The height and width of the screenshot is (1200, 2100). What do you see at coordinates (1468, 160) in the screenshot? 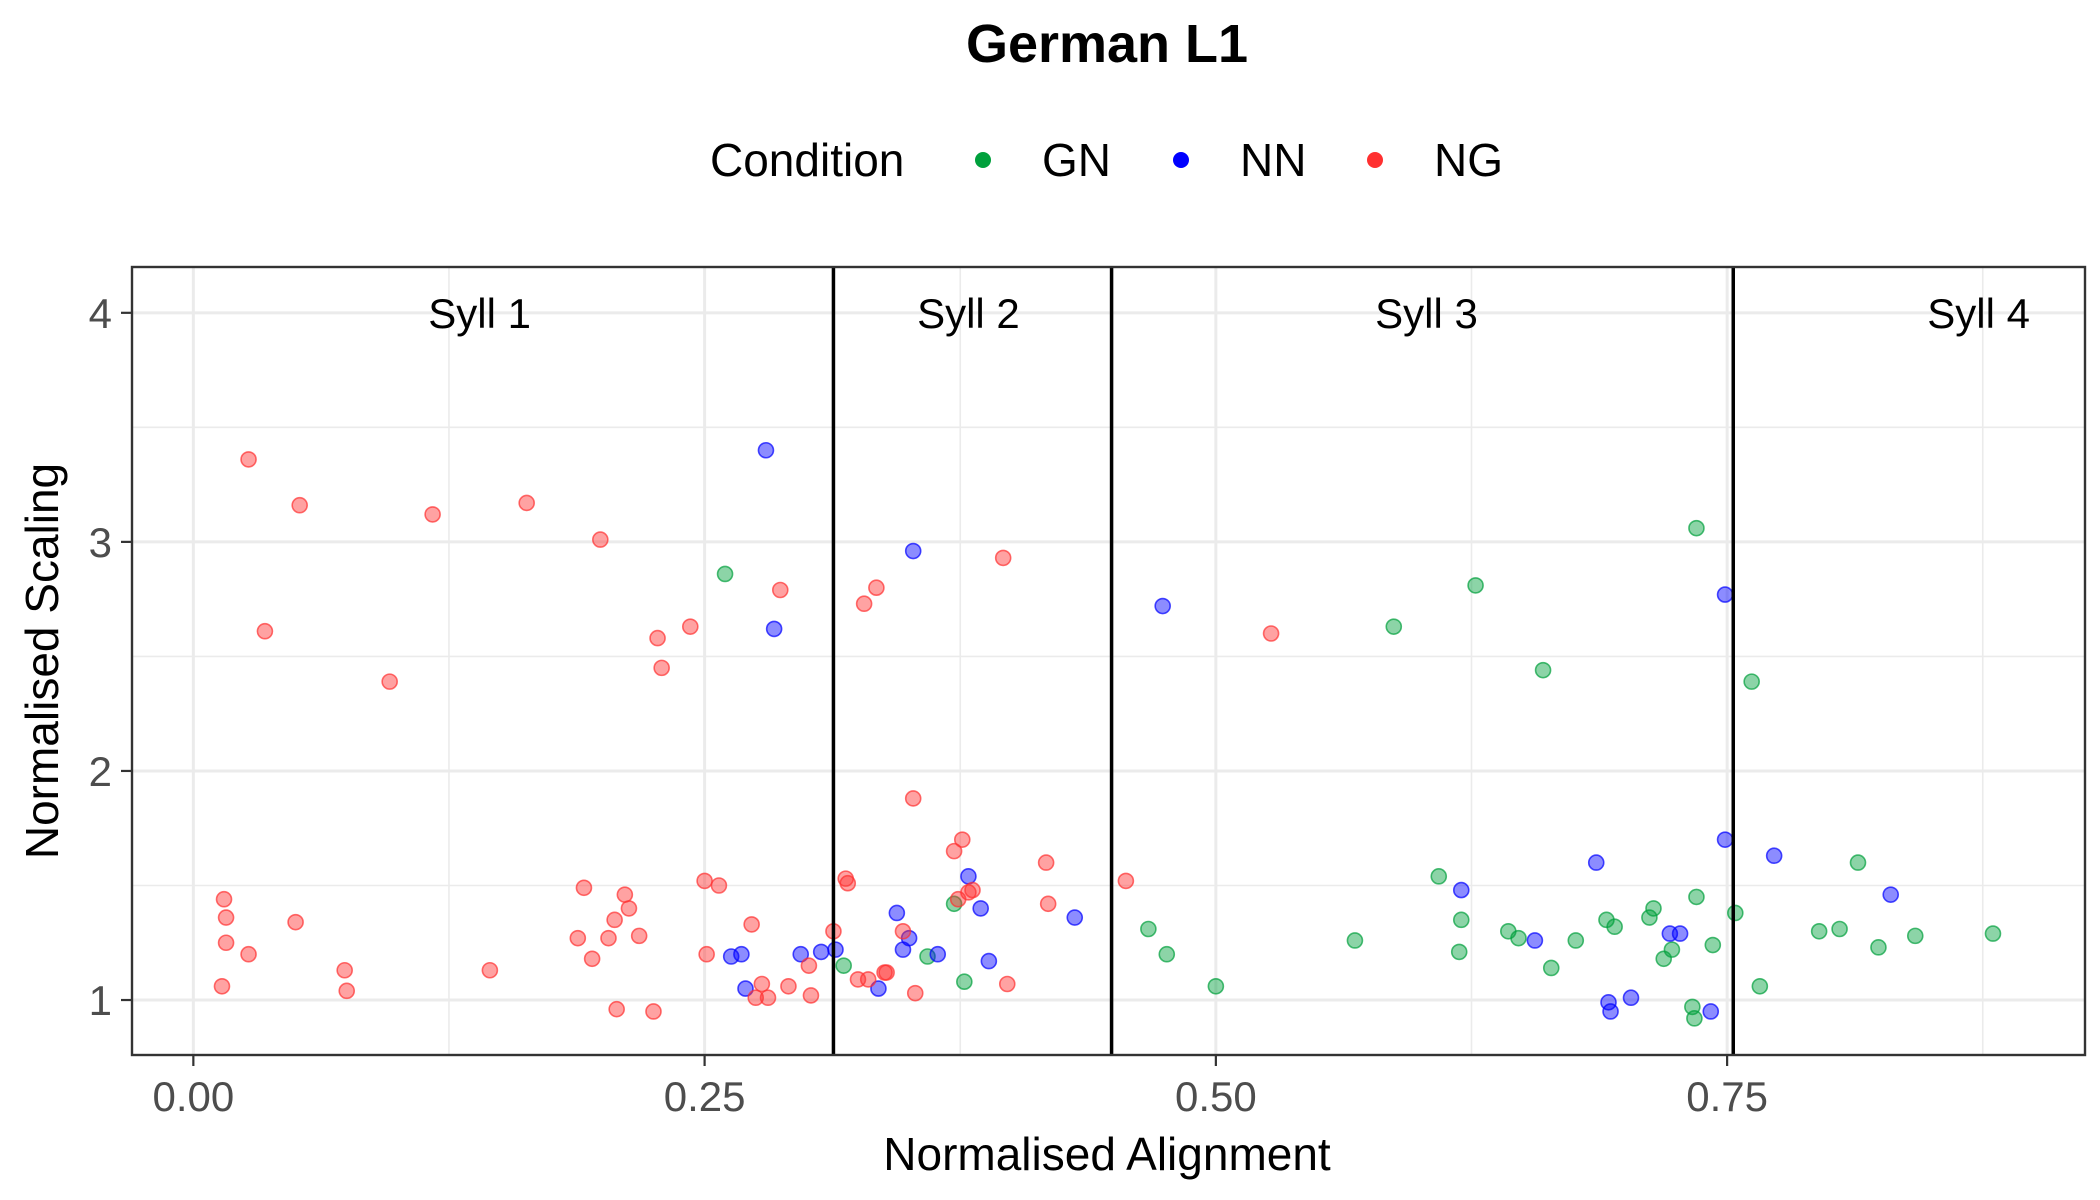
I see `legend-label-ng: NG` at bounding box center [1468, 160].